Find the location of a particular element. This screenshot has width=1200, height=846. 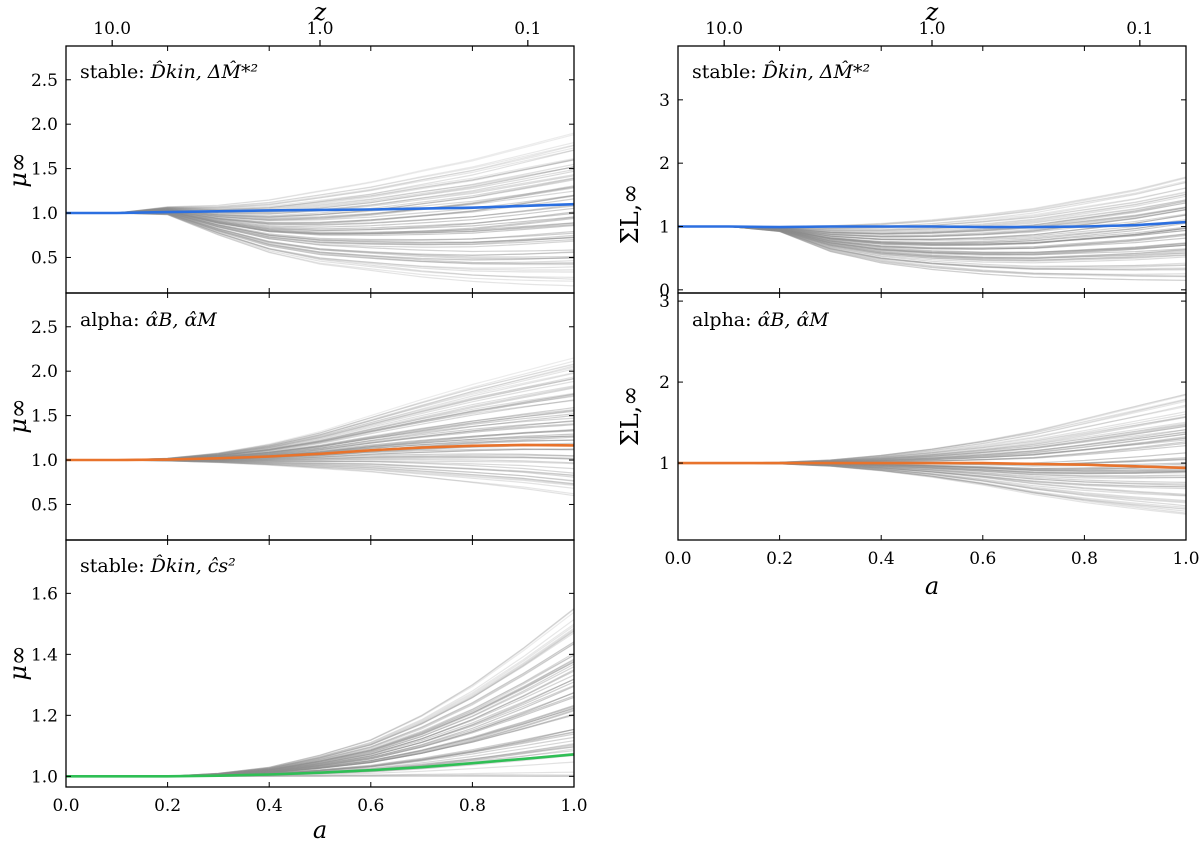

panel-left-middle: 0.5 1.0 1.5 2.0 2.5 alpha: α̂B, α̂M μ∞ is located at coordinates (289, 416).